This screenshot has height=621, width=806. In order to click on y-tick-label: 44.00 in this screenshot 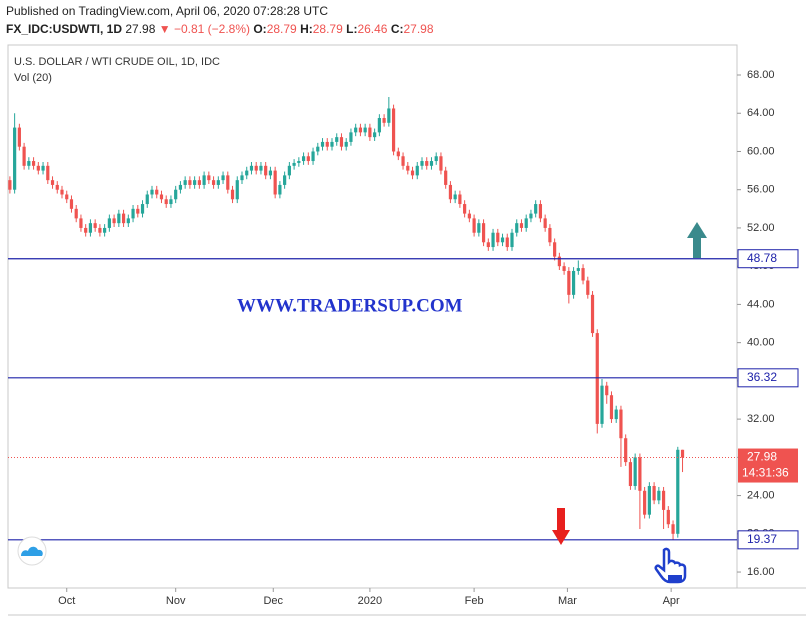, I will do `click(761, 304)`.